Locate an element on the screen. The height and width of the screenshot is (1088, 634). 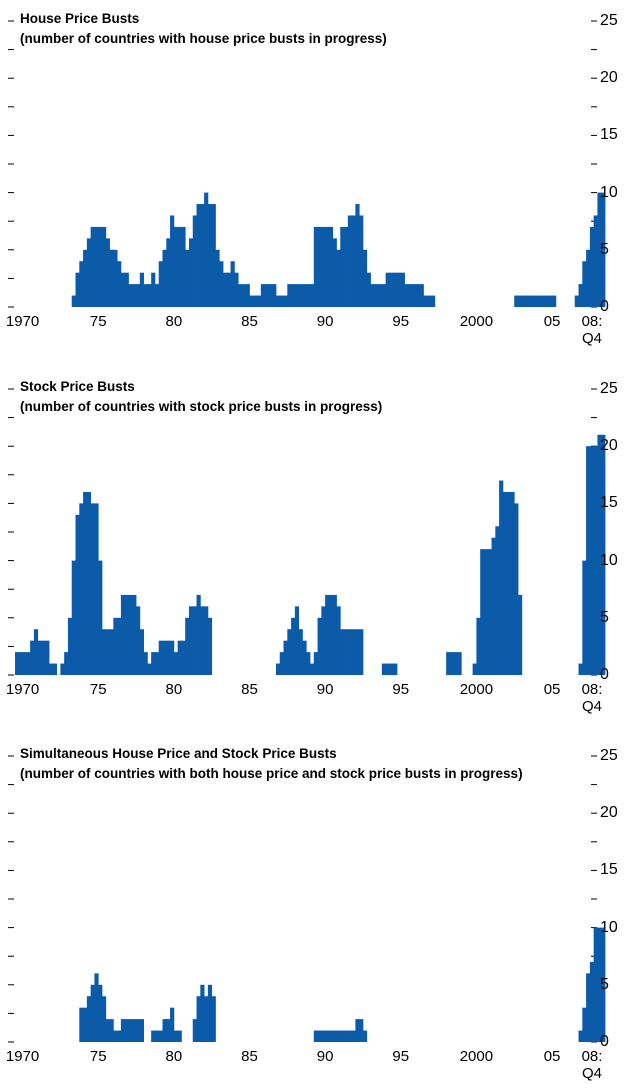
x-tick-label: 1970 is located at coordinates (22, 689).